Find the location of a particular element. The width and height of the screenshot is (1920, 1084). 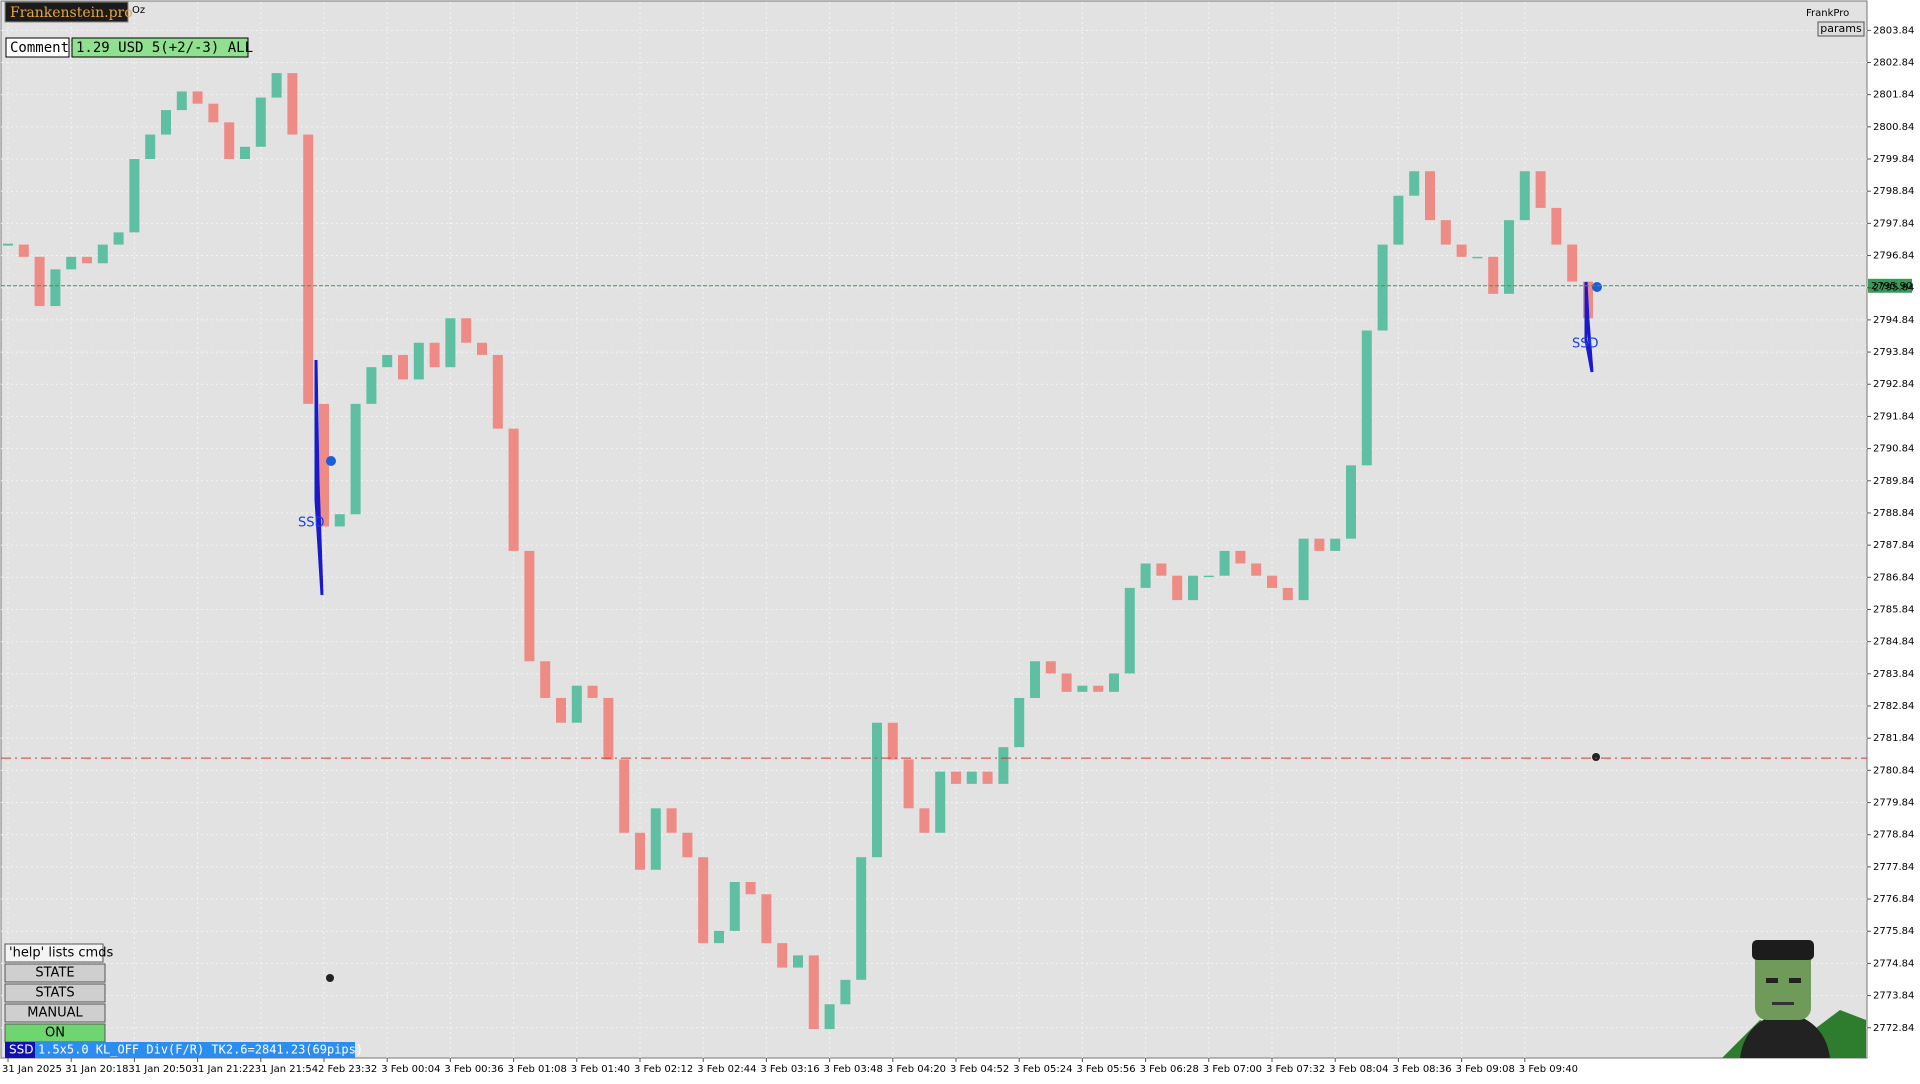

comment-box is located at coordinates (37, 47).